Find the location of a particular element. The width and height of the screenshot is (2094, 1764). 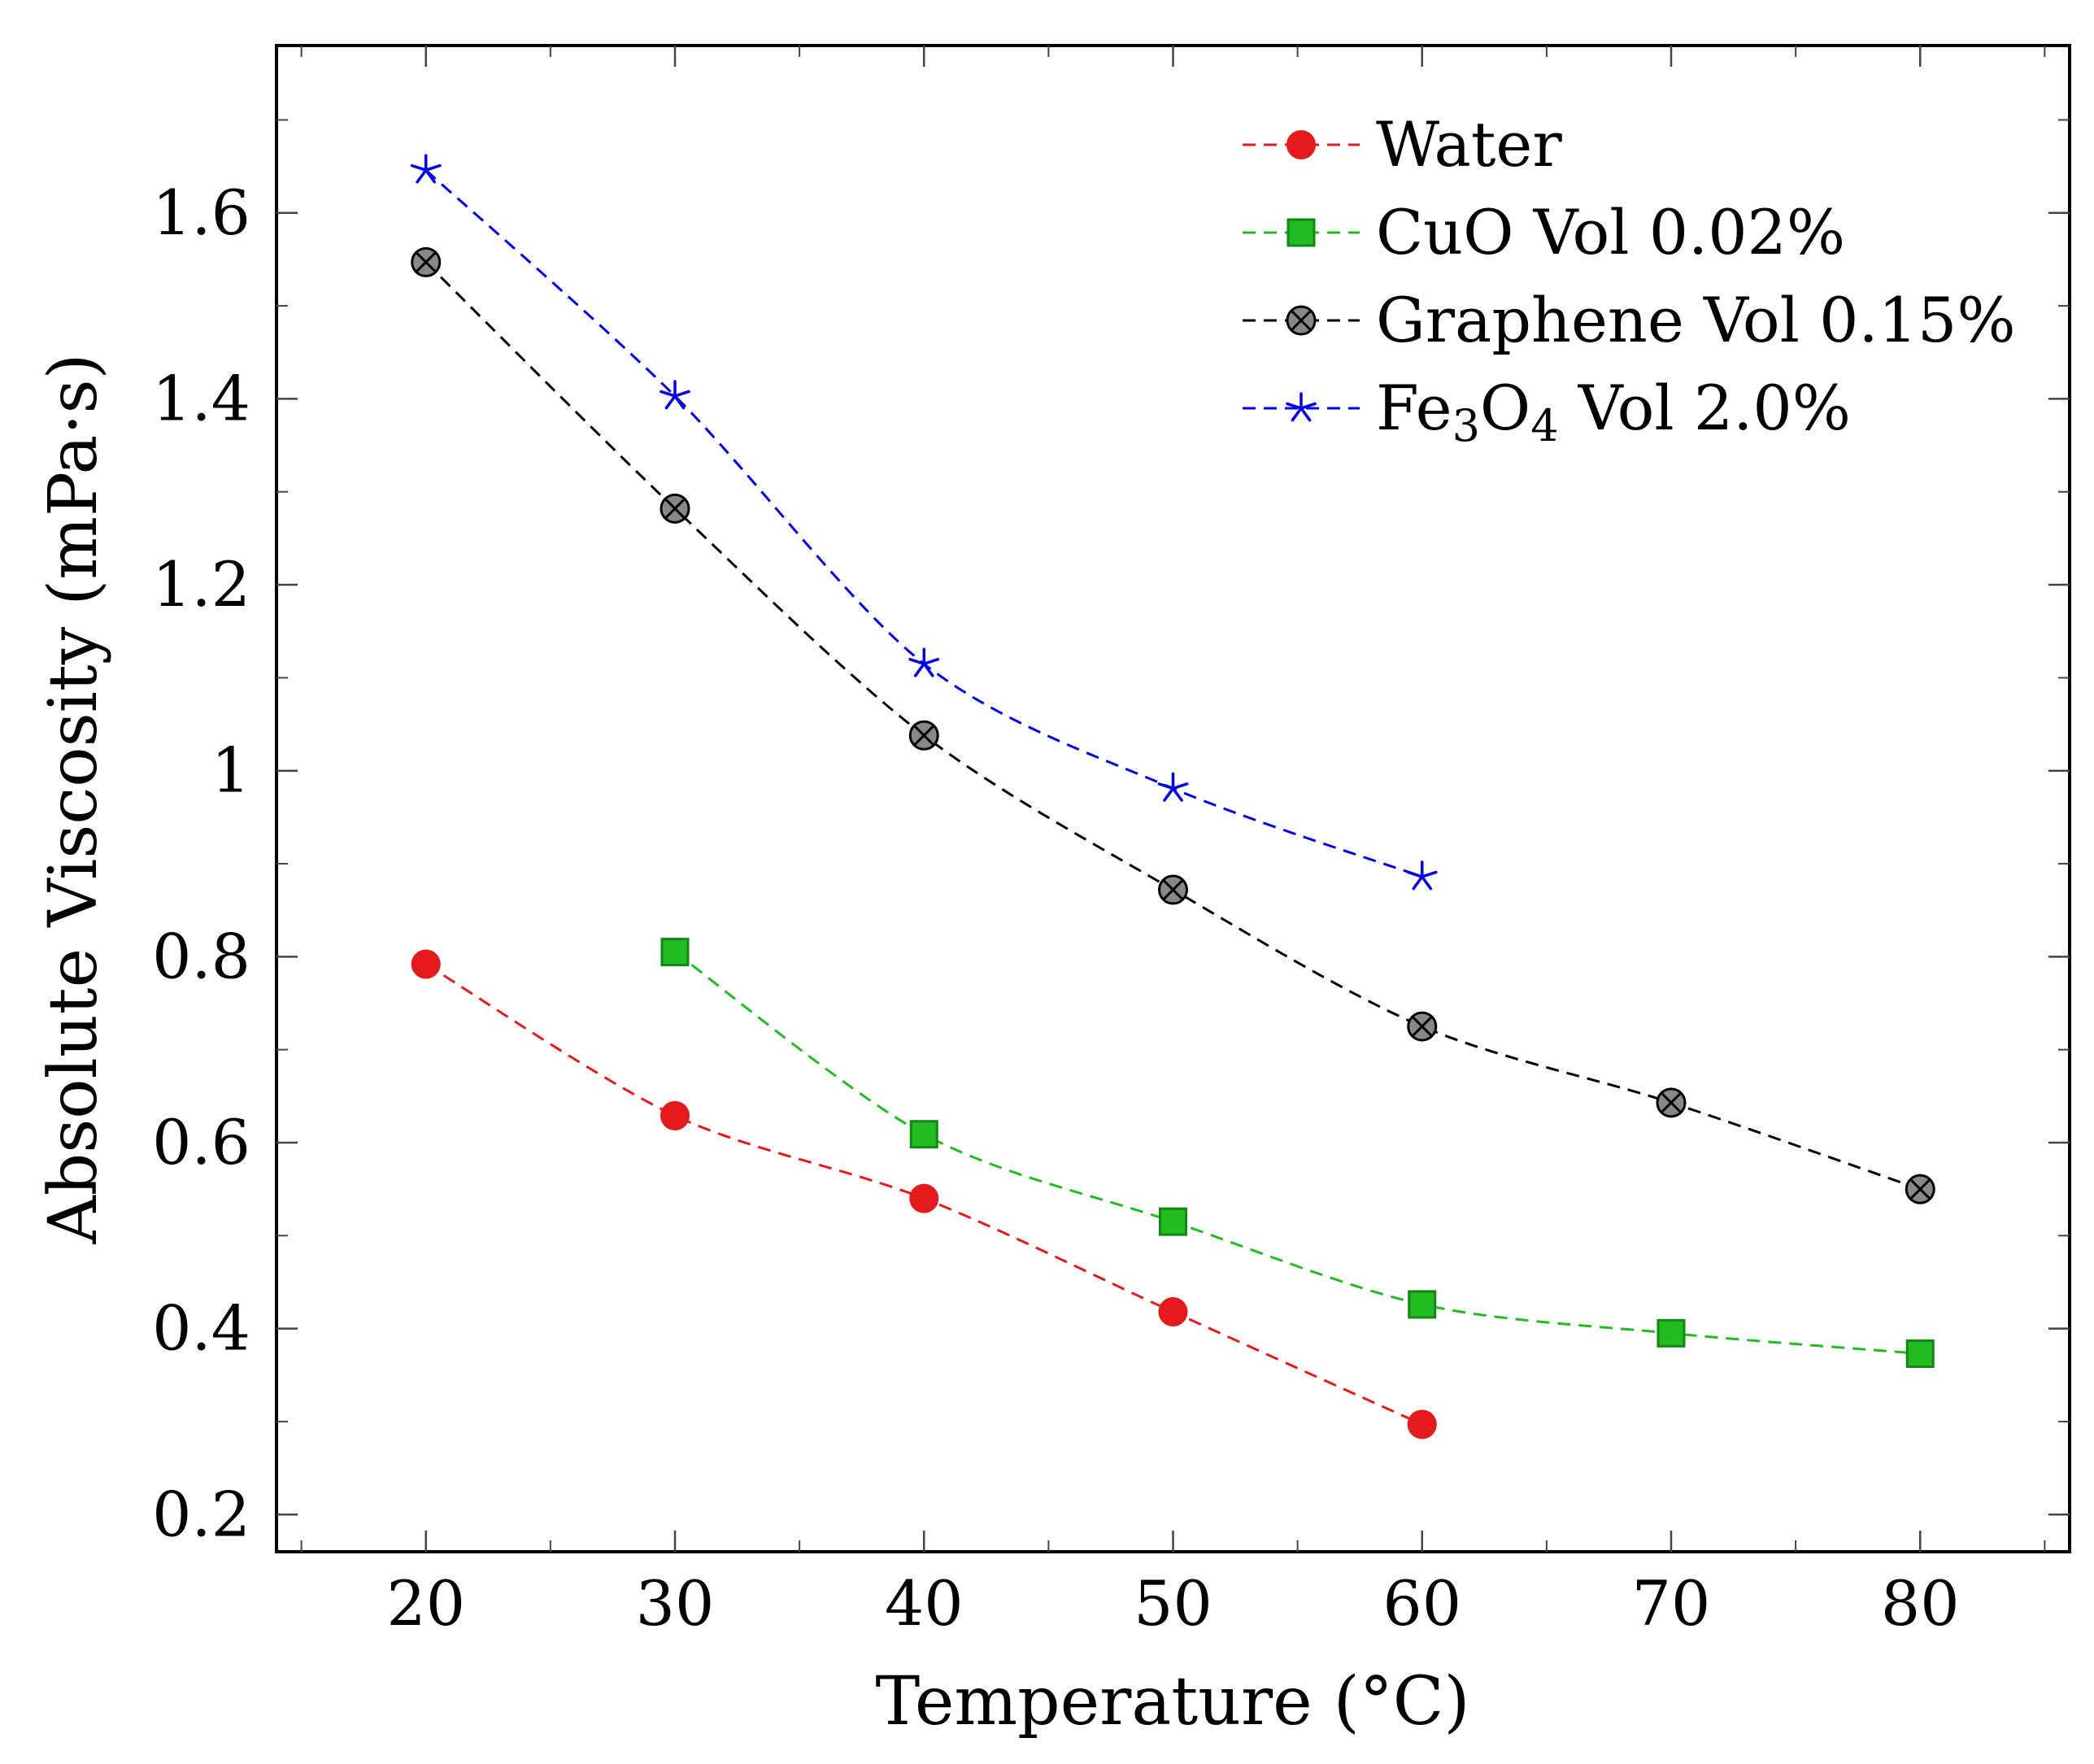

x-tick-label: 50 is located at coordinates (1173, 1603).